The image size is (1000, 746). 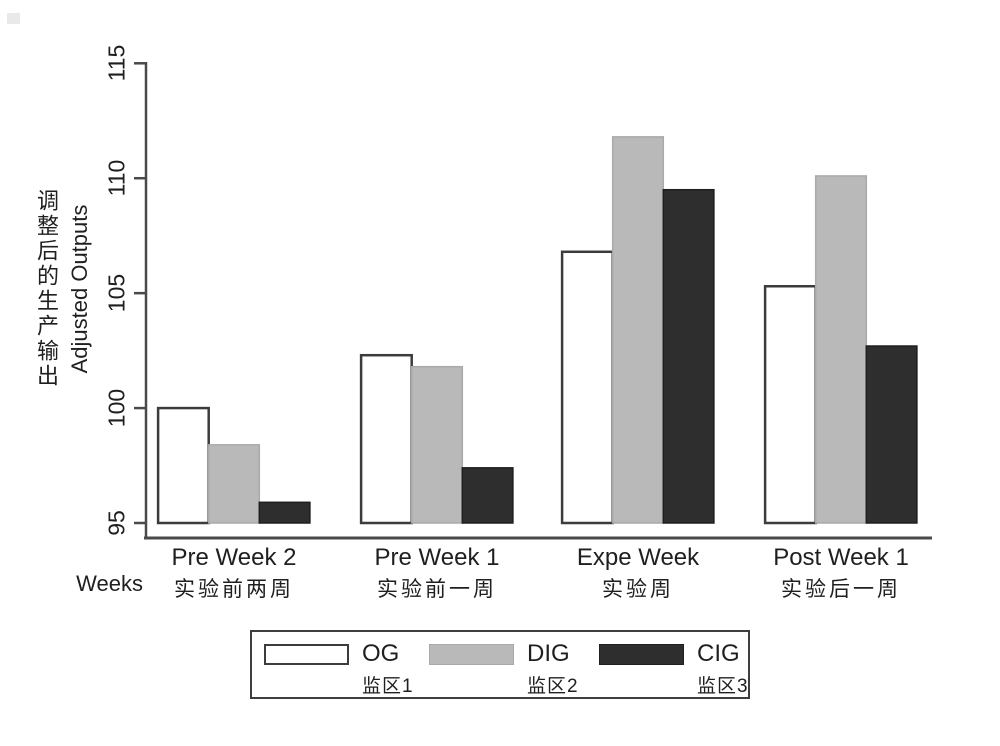 What do you see at coordinates (339, 669) in the screenshot?
I see `legend-item-og: OG 监区1` at bounding box center [339, 669].